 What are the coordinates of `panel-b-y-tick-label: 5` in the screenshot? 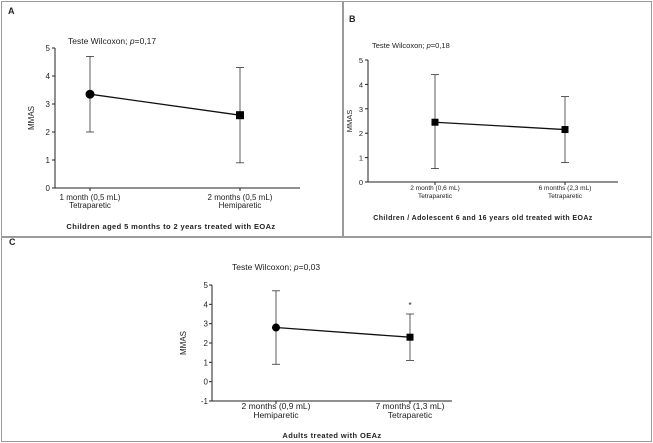 It's located at (361, 60).